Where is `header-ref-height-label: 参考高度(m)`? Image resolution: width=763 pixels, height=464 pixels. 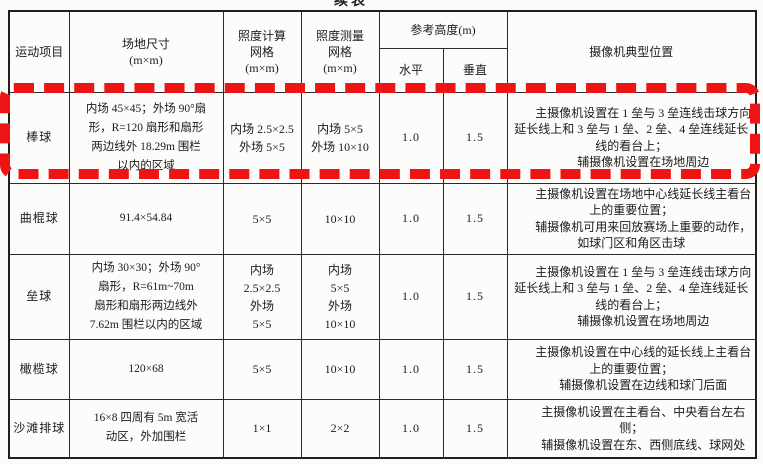
header-ref-height-label: 参考高度(m) is located at coordinates (443, 29).